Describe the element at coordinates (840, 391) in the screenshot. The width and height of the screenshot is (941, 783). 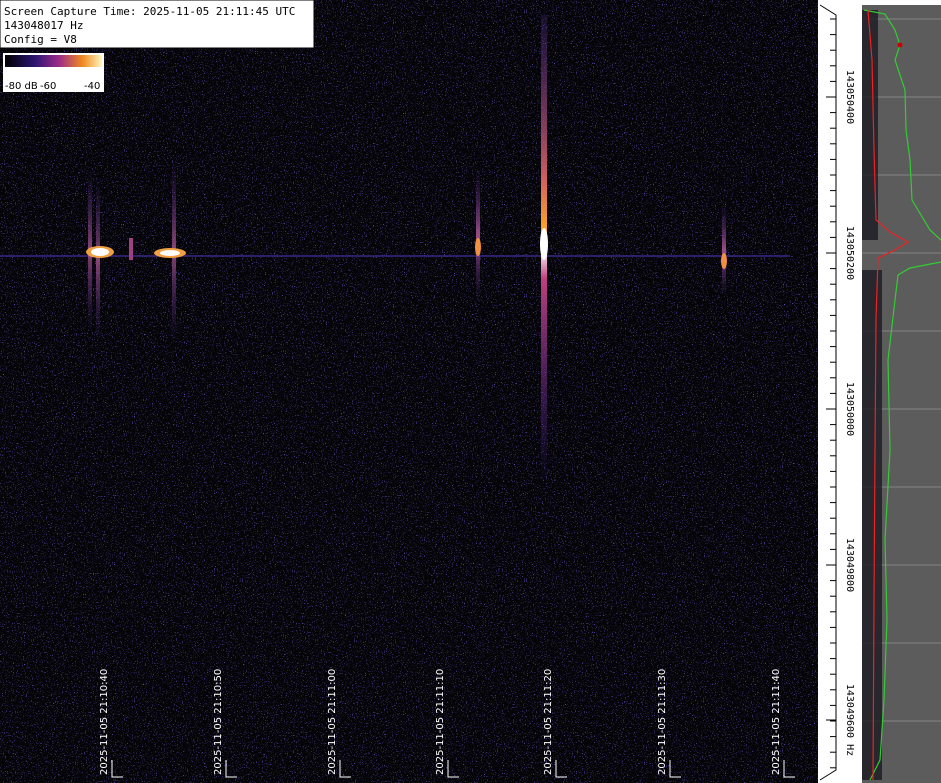
I see `freq-axis` at that location.